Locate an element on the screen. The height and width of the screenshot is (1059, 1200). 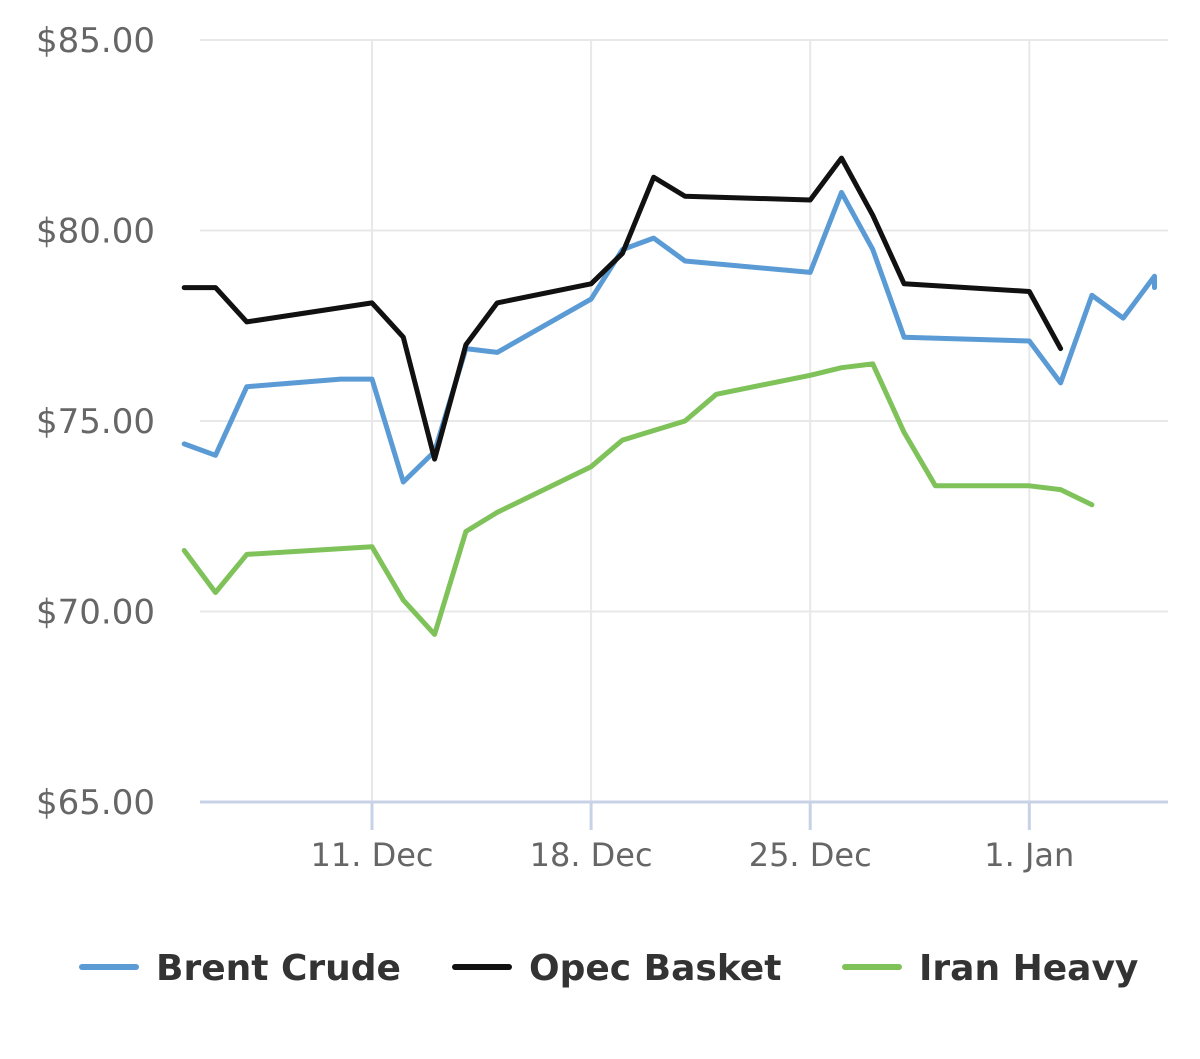
legend-label: Opec Basket is located at coordinates (655, 968).